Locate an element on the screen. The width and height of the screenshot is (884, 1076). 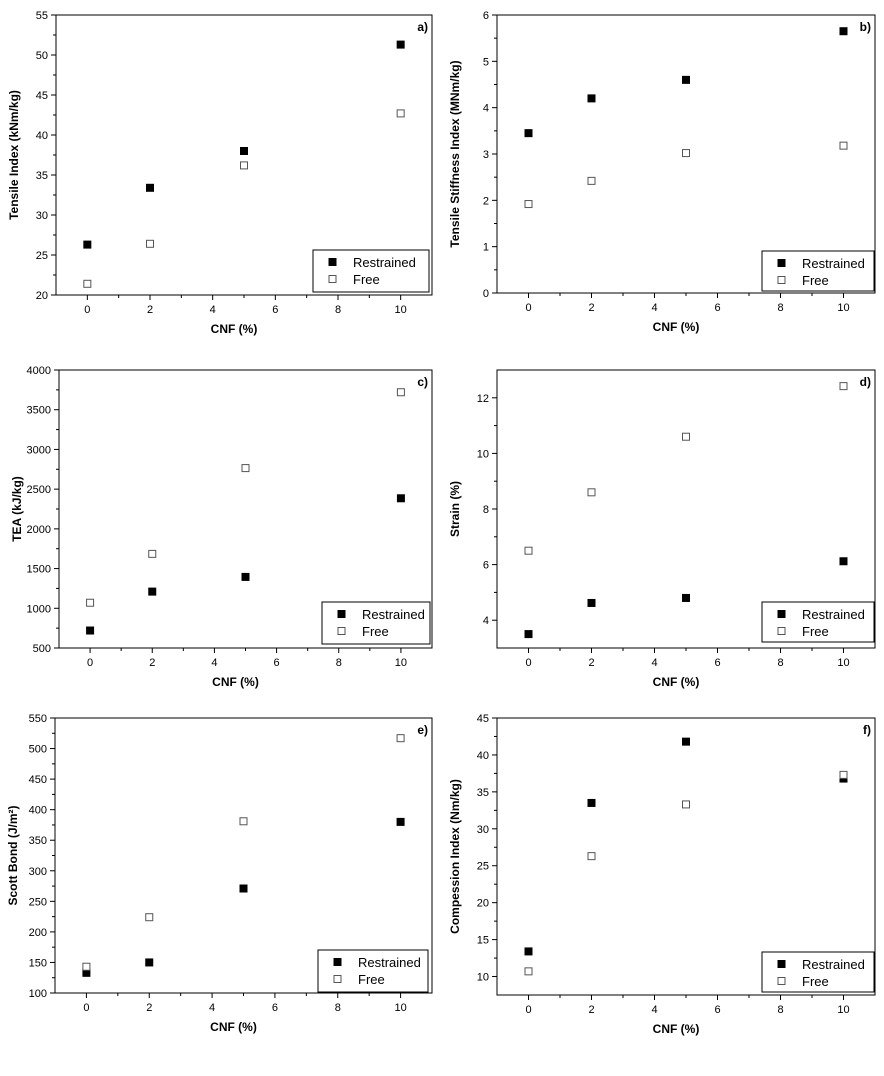
panel-tag: d) is located at coordinates (865, 382).